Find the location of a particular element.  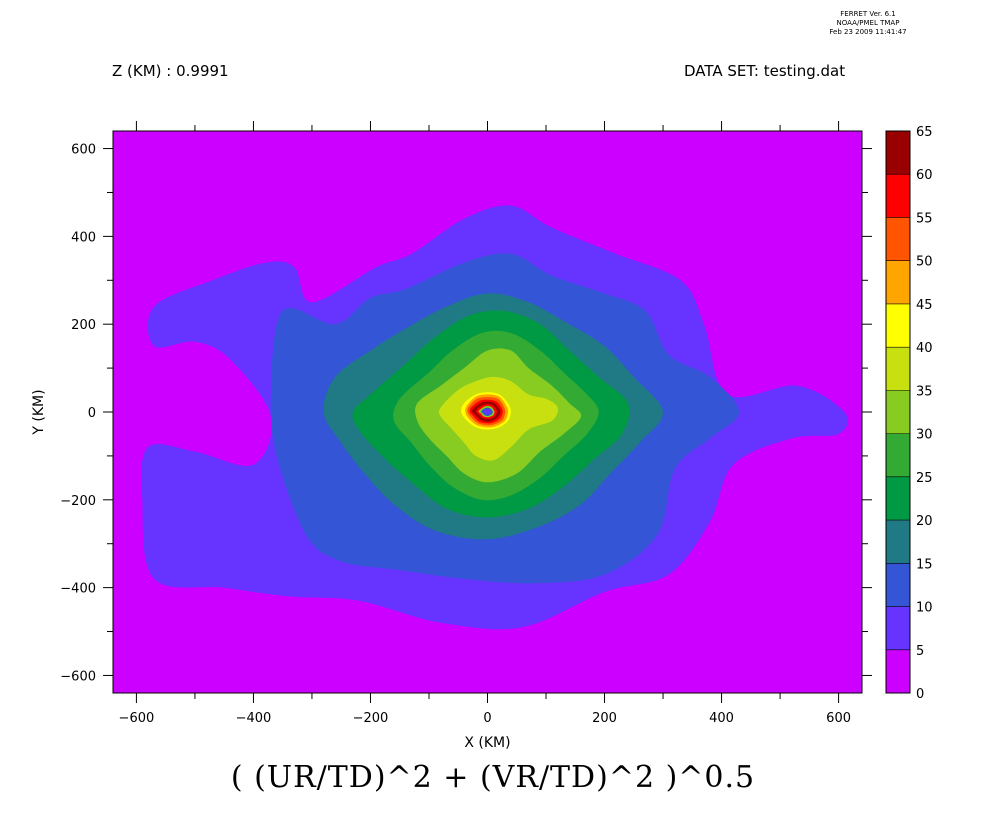

x-tick-label: −600 is located at coordinates (137, 718).